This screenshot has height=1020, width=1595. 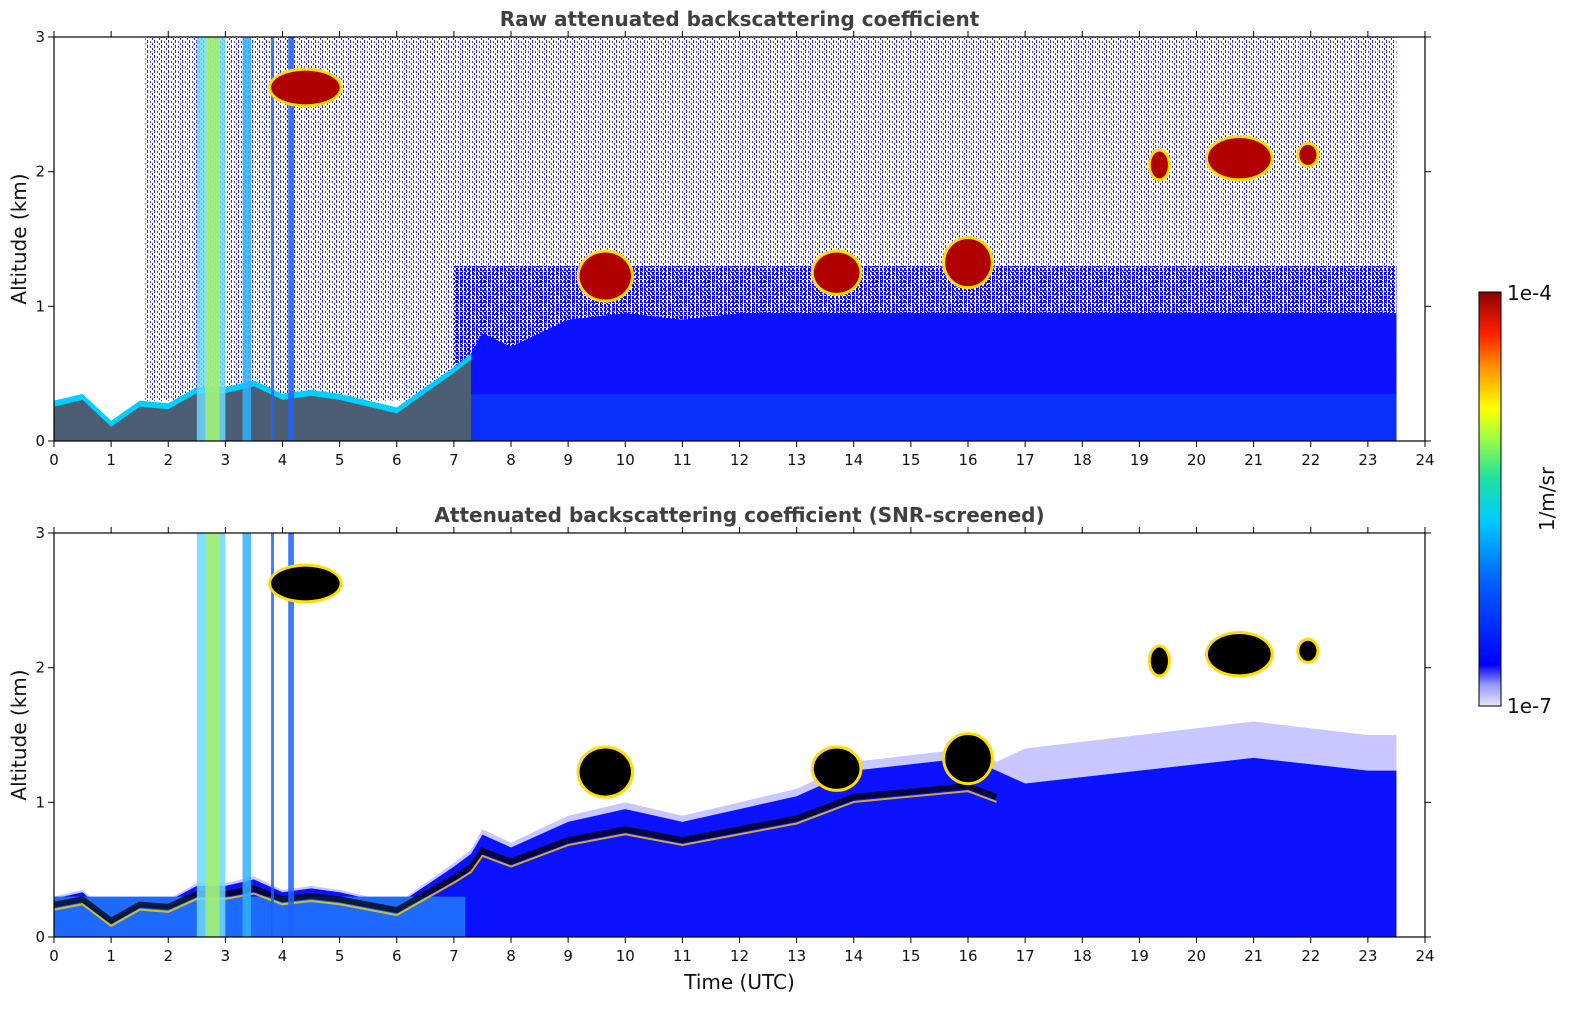 I want to click on colorbar-min-label: 1e-7, so click(x=1529, y=706).